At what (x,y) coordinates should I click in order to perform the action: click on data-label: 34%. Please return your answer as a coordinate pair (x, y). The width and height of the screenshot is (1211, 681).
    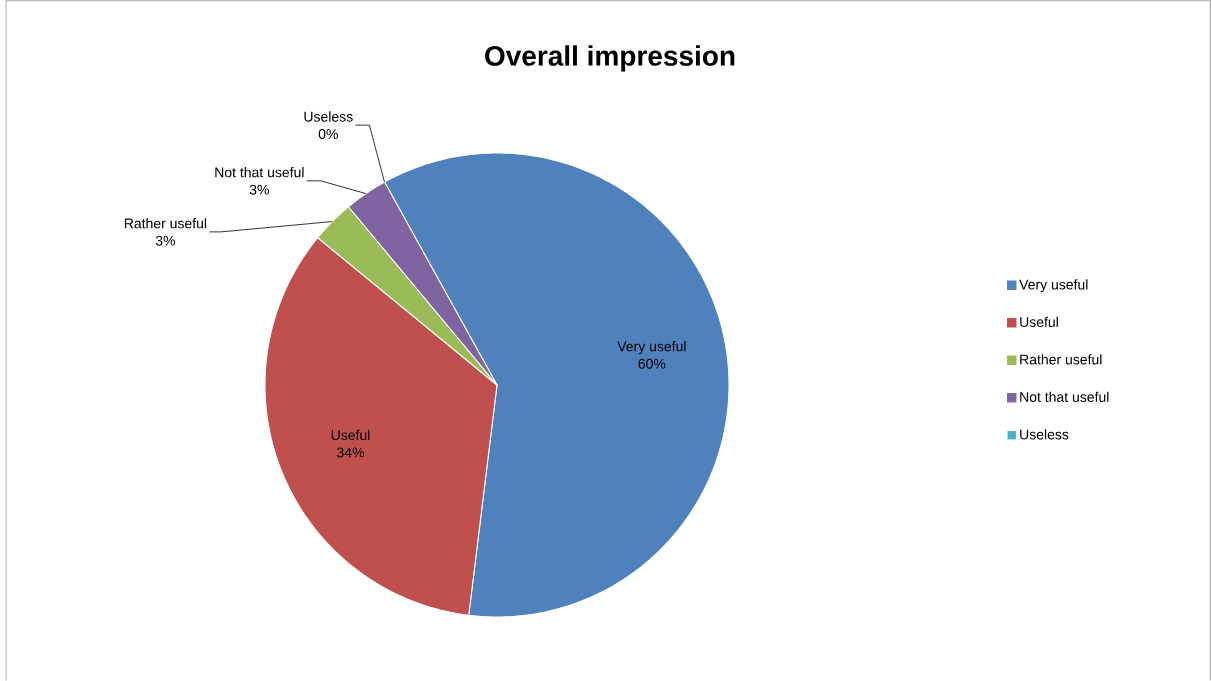
    Looking at the image, I should click on (351, 452).